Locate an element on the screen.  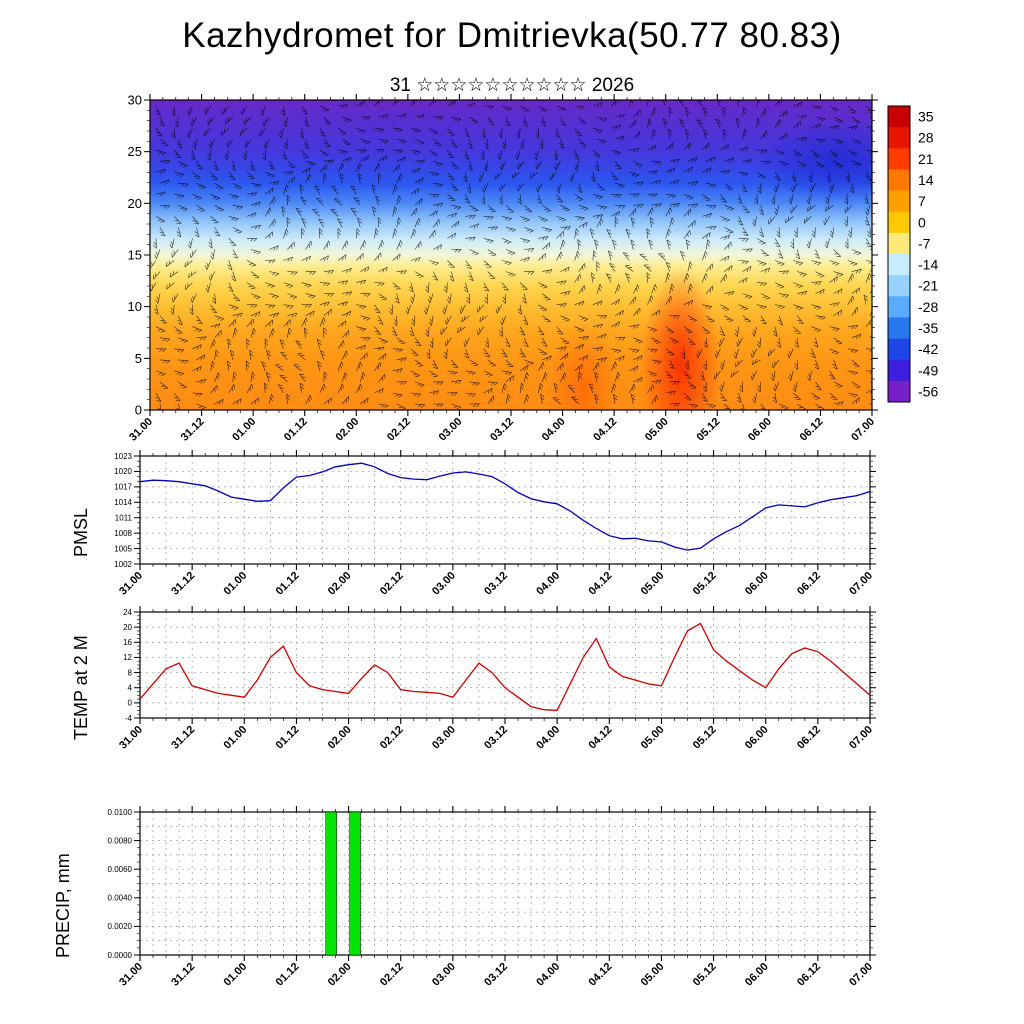
y-tick-label: 15 is located at coordinates (135, 255).